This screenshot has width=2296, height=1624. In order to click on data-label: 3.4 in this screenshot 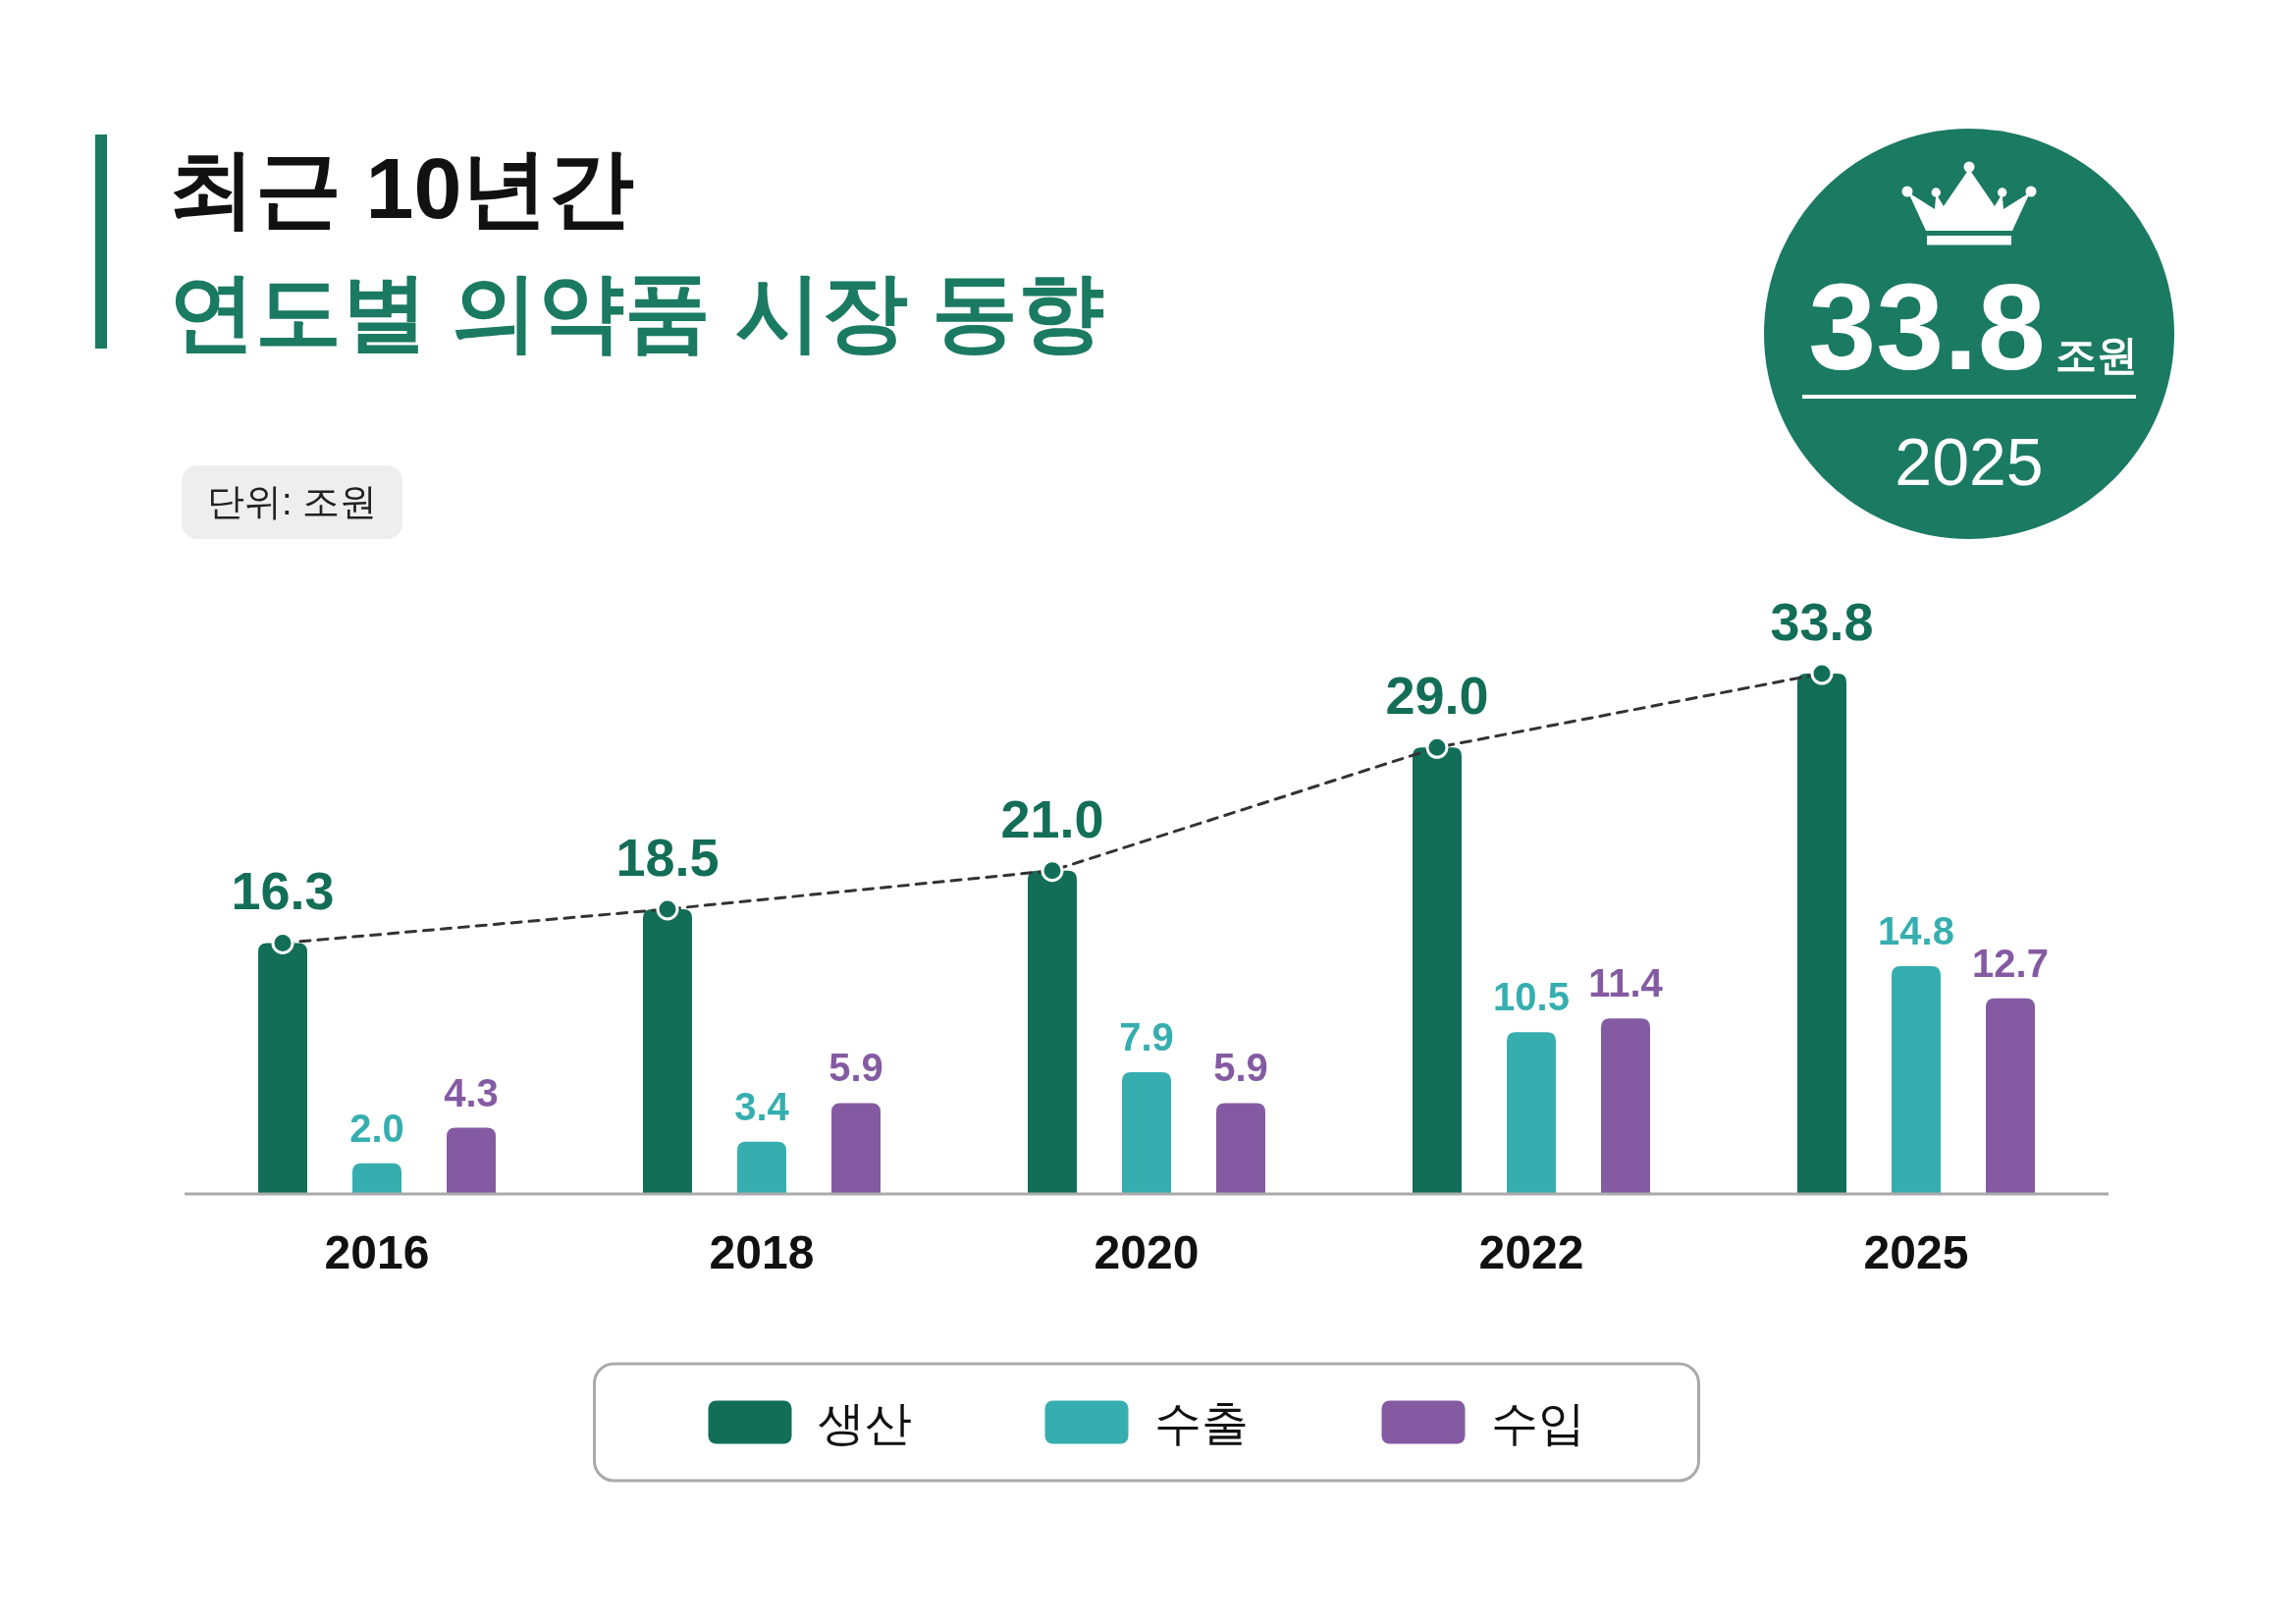, I will do `click(762, 1106)`.